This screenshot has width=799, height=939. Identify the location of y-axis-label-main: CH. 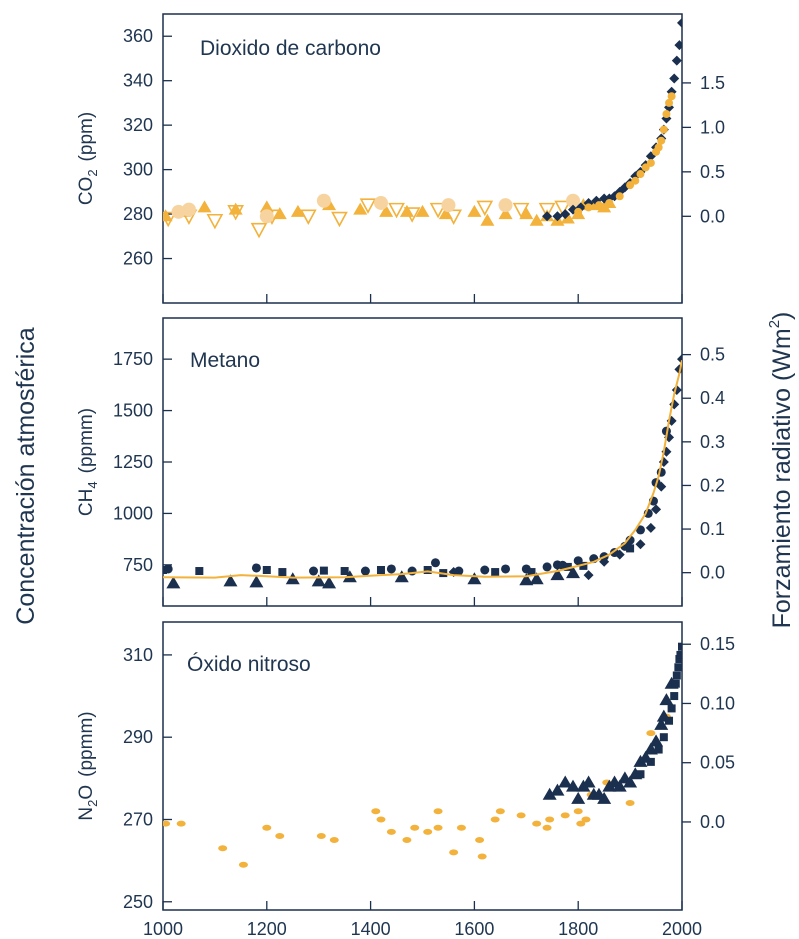
(86, 502).